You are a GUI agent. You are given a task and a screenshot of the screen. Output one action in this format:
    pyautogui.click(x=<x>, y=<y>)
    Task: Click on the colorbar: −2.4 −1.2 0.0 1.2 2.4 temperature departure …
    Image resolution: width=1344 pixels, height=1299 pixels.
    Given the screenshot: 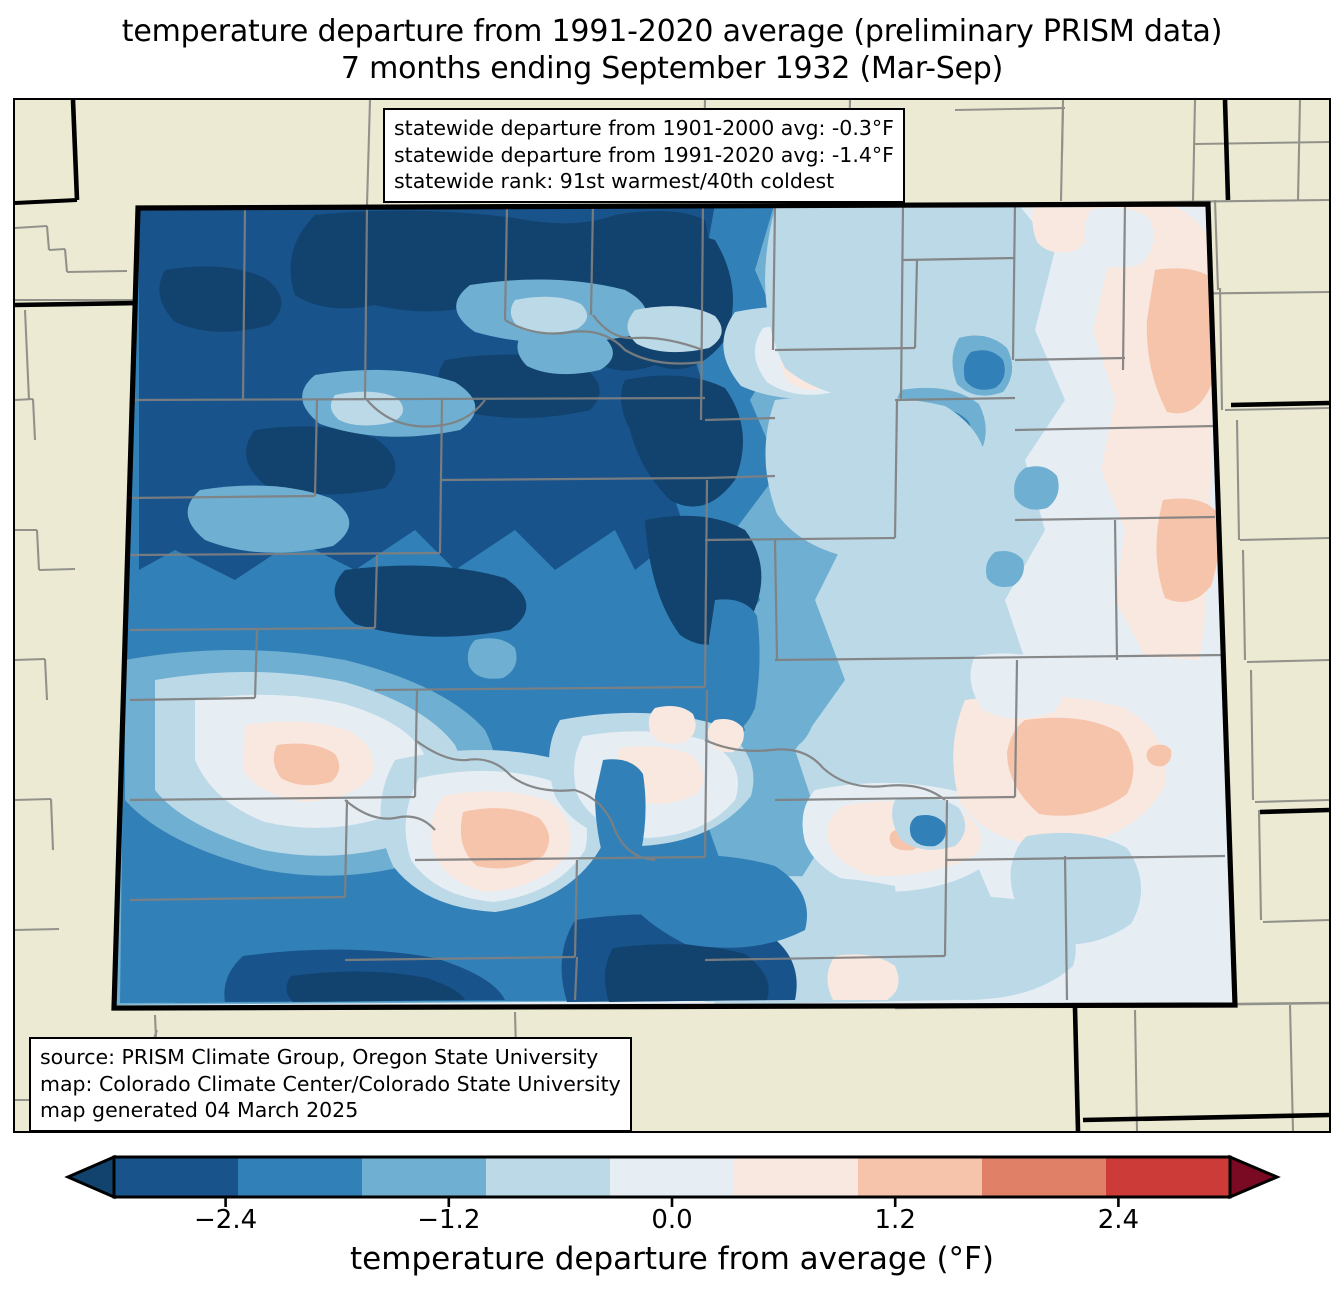 What is the action you would take?
    pyautogui.click(x=672, y=1224)
    